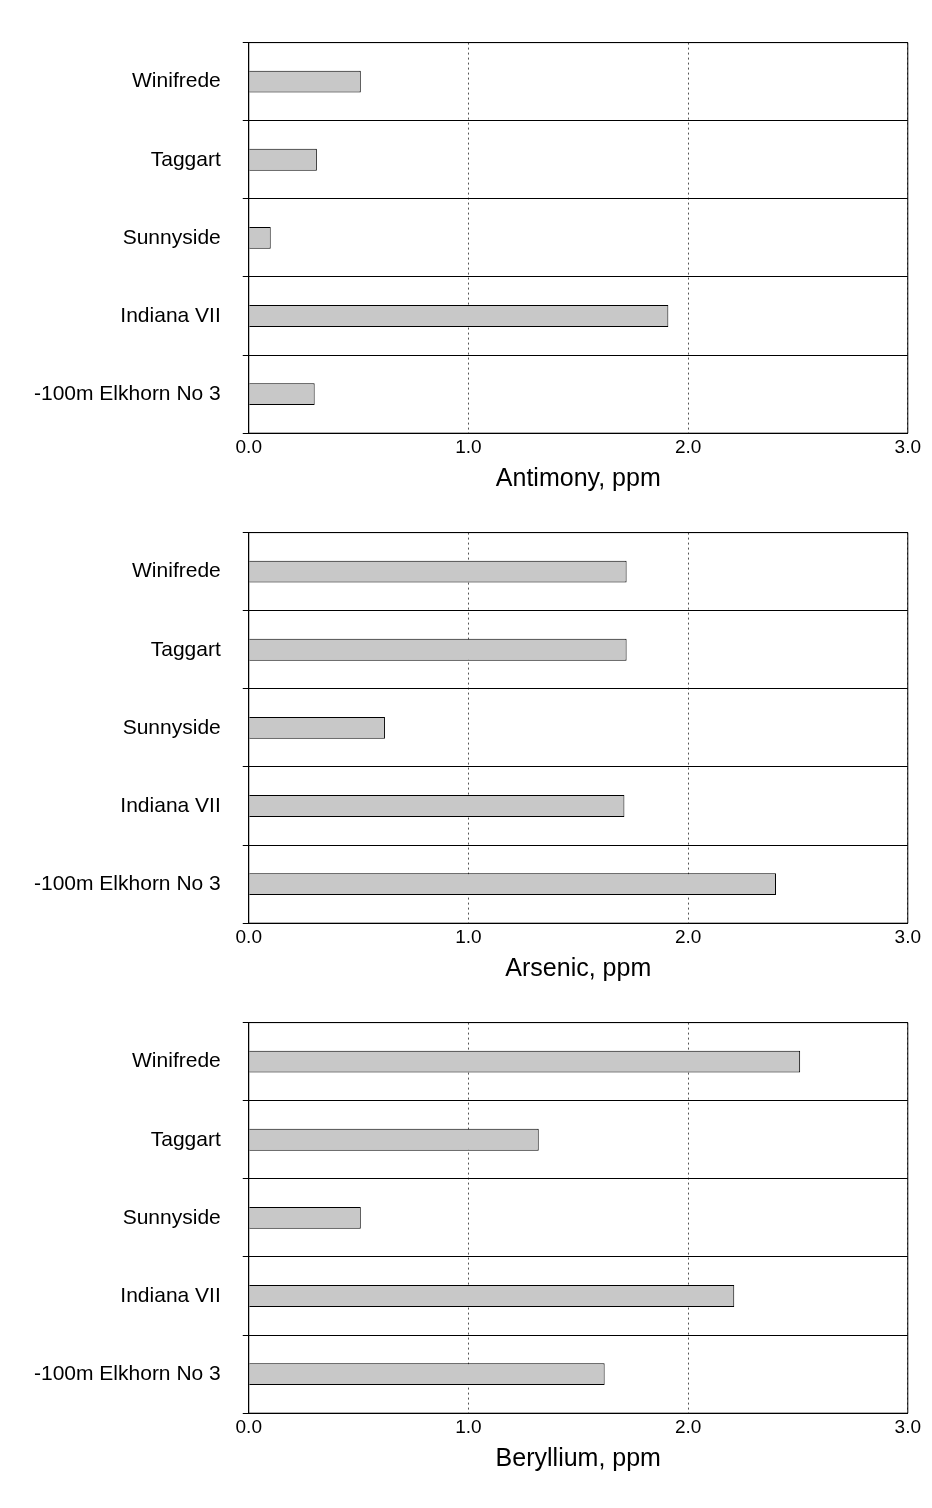 The image size is (932, 1508). Describe the element at coordinates (578, 1456) in the screenshot. I see `x-axis-title: Beryllium, ppm` at that location.